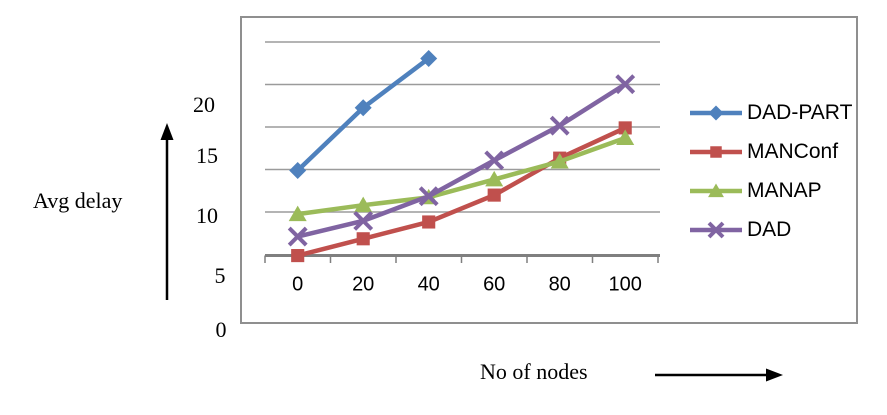 This screenshot has height=415, width=887. I want to click on legend-item-MANConf: MANConf, so click(764, 151).